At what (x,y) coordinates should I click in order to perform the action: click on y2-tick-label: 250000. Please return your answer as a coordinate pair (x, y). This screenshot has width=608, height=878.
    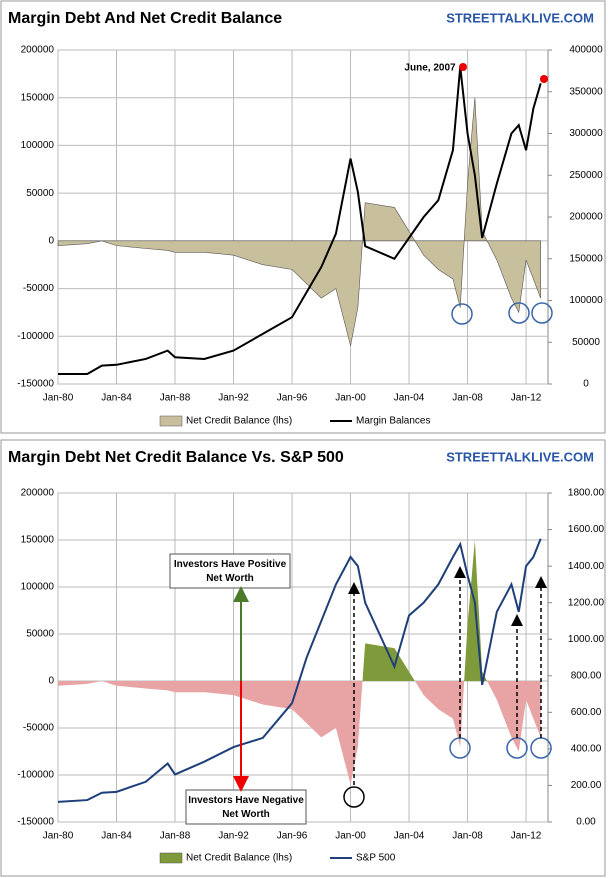
    Looking at the image, I should click on (586, 175).